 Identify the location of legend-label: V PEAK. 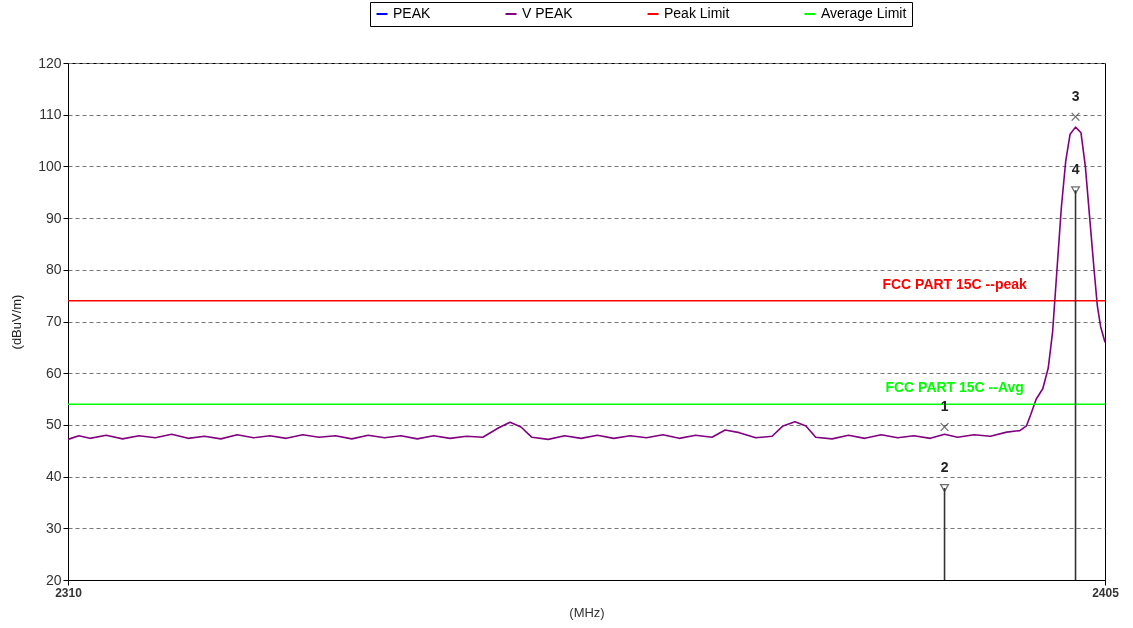
(548, 13).